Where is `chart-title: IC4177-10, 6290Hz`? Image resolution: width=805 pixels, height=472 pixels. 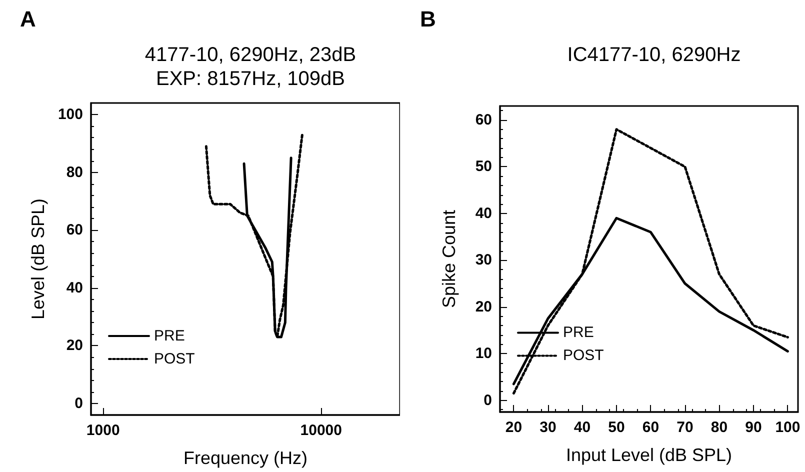
chart-title: IC4177-10, 6290Hz is located at coordinates (654, 55).